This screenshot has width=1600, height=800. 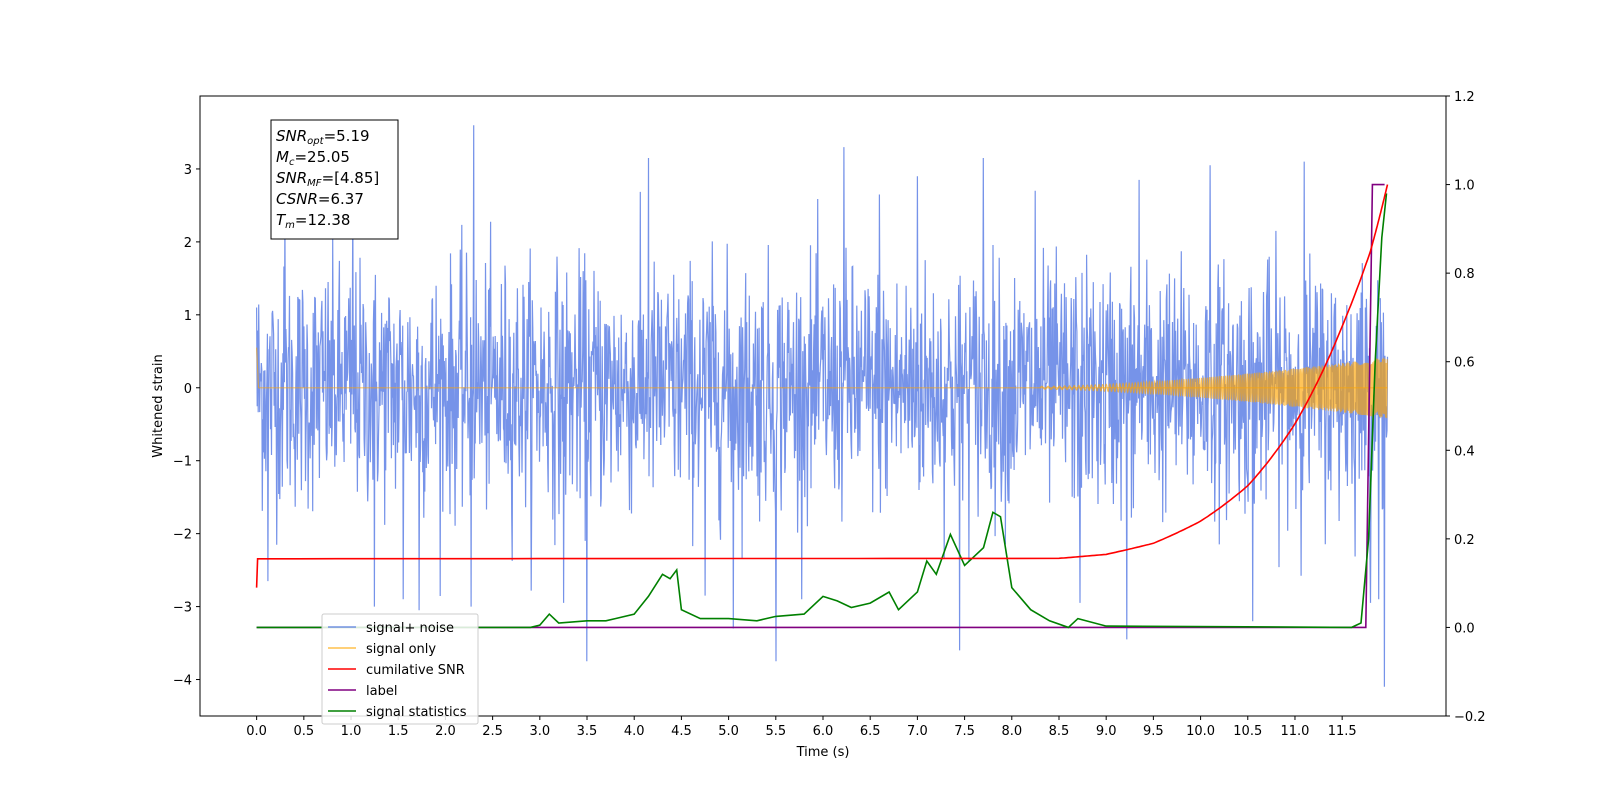 I want to click on legend-label: label, so click(x=381, y=691).